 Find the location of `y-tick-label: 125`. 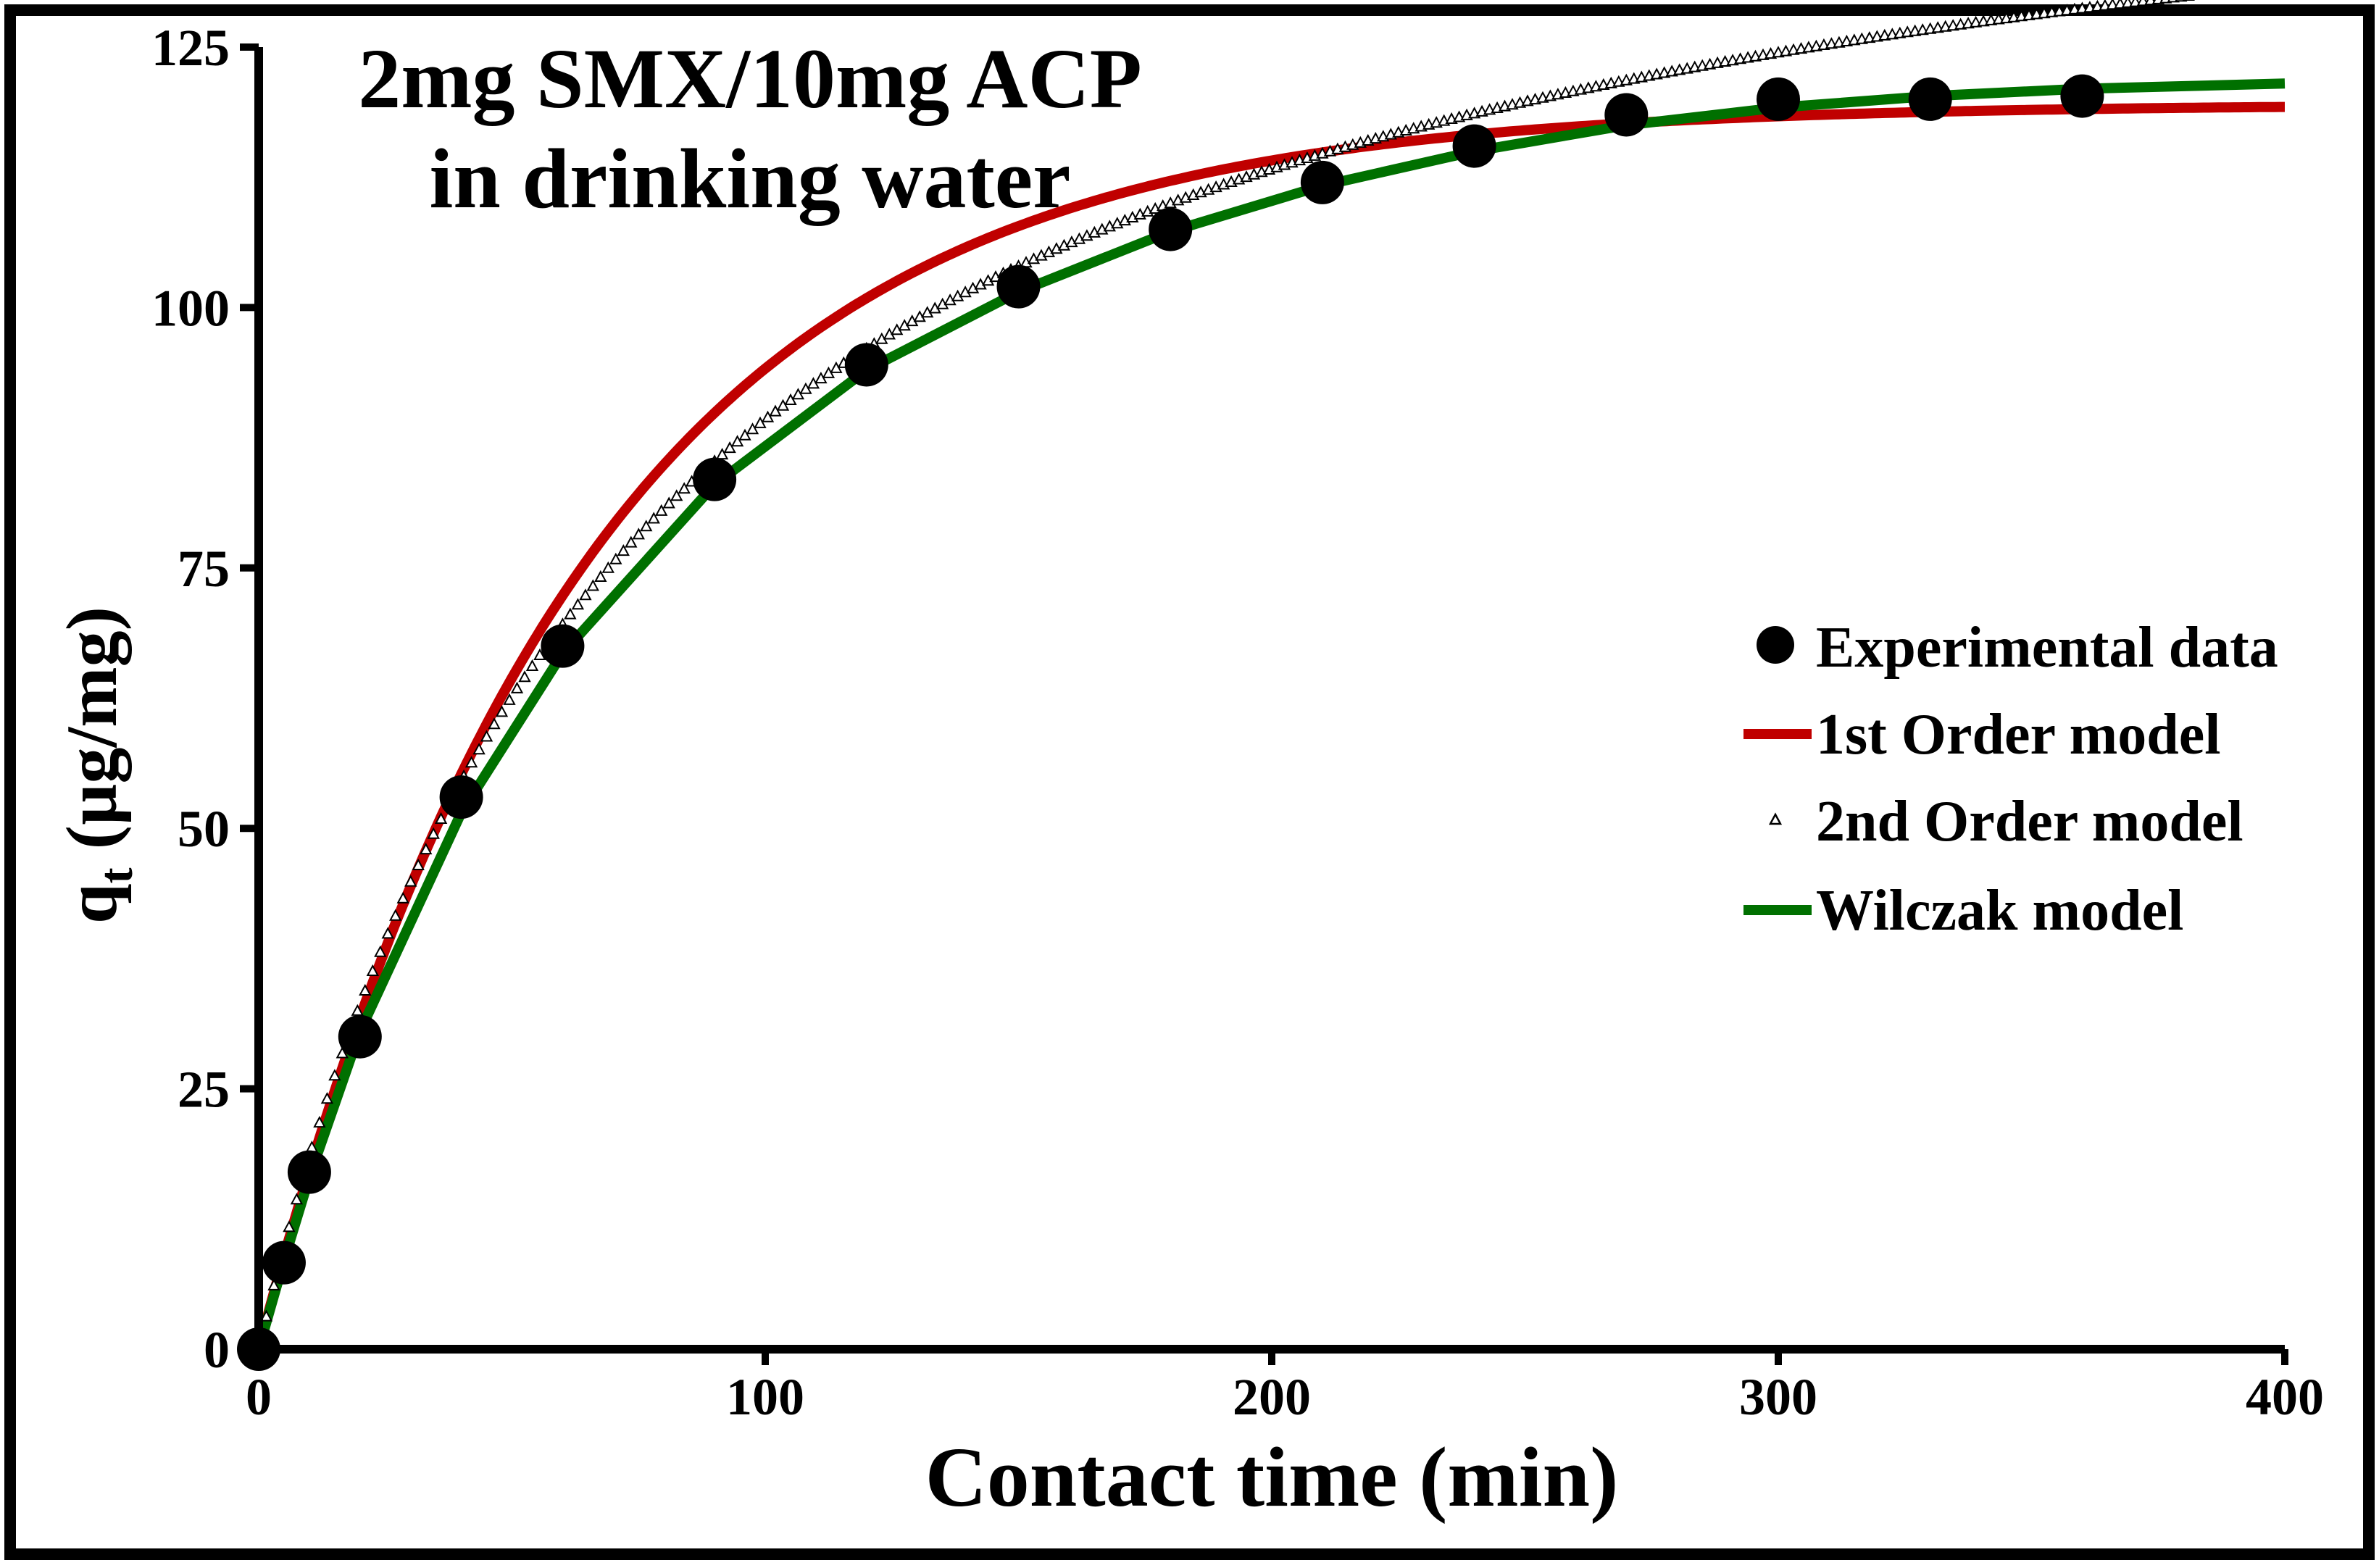

y-tick-label: 125 is located at coordinates (190, 48).